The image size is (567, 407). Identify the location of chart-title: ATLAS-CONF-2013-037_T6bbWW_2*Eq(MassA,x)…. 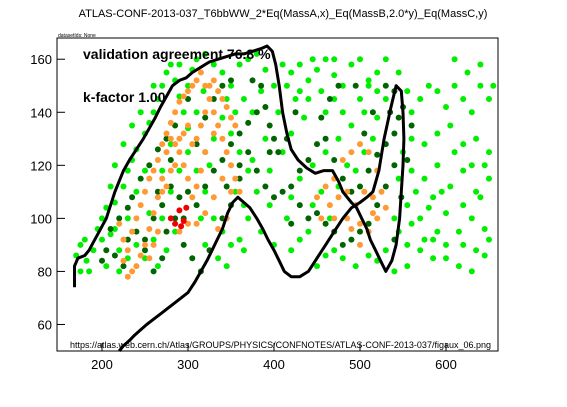
(283, 14).